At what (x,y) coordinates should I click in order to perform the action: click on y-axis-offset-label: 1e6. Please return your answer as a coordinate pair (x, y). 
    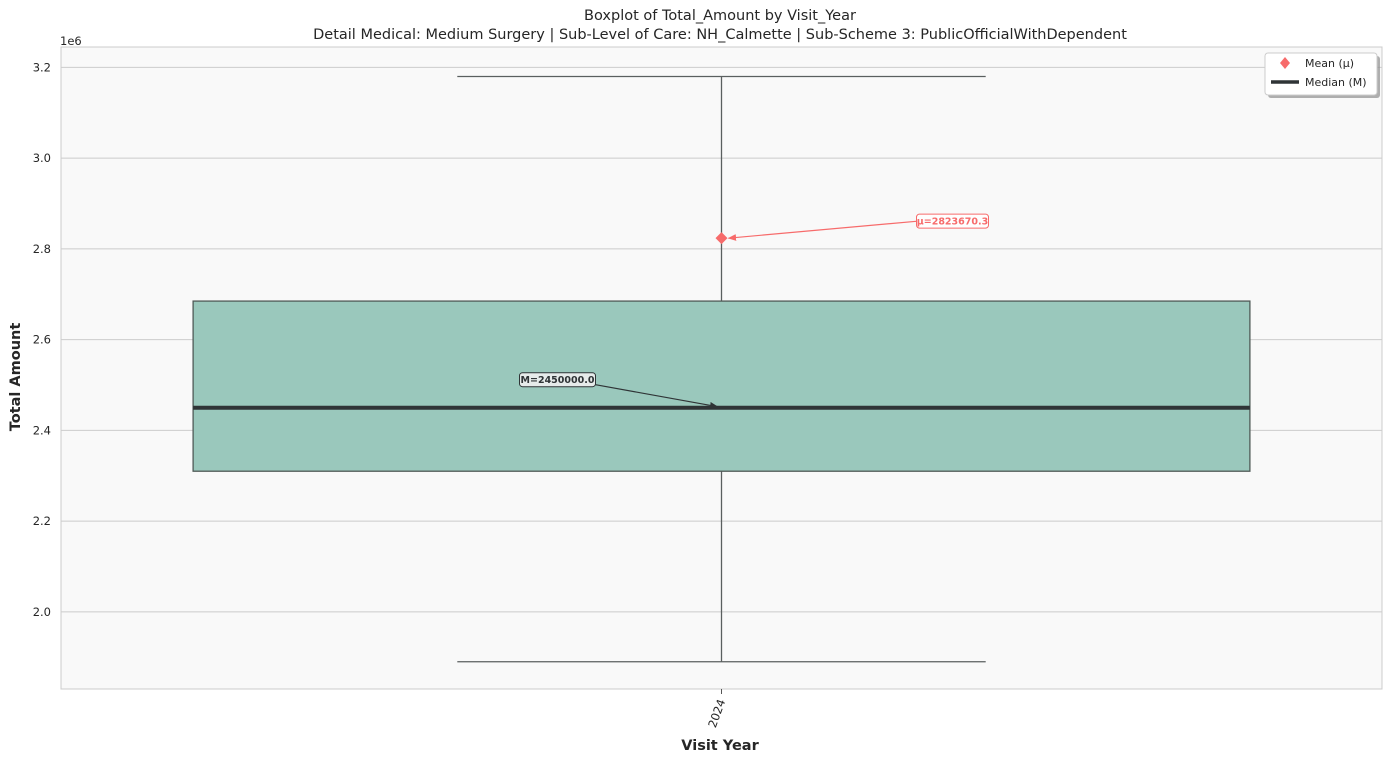
    Looking at the image, I should click on (71, 41).